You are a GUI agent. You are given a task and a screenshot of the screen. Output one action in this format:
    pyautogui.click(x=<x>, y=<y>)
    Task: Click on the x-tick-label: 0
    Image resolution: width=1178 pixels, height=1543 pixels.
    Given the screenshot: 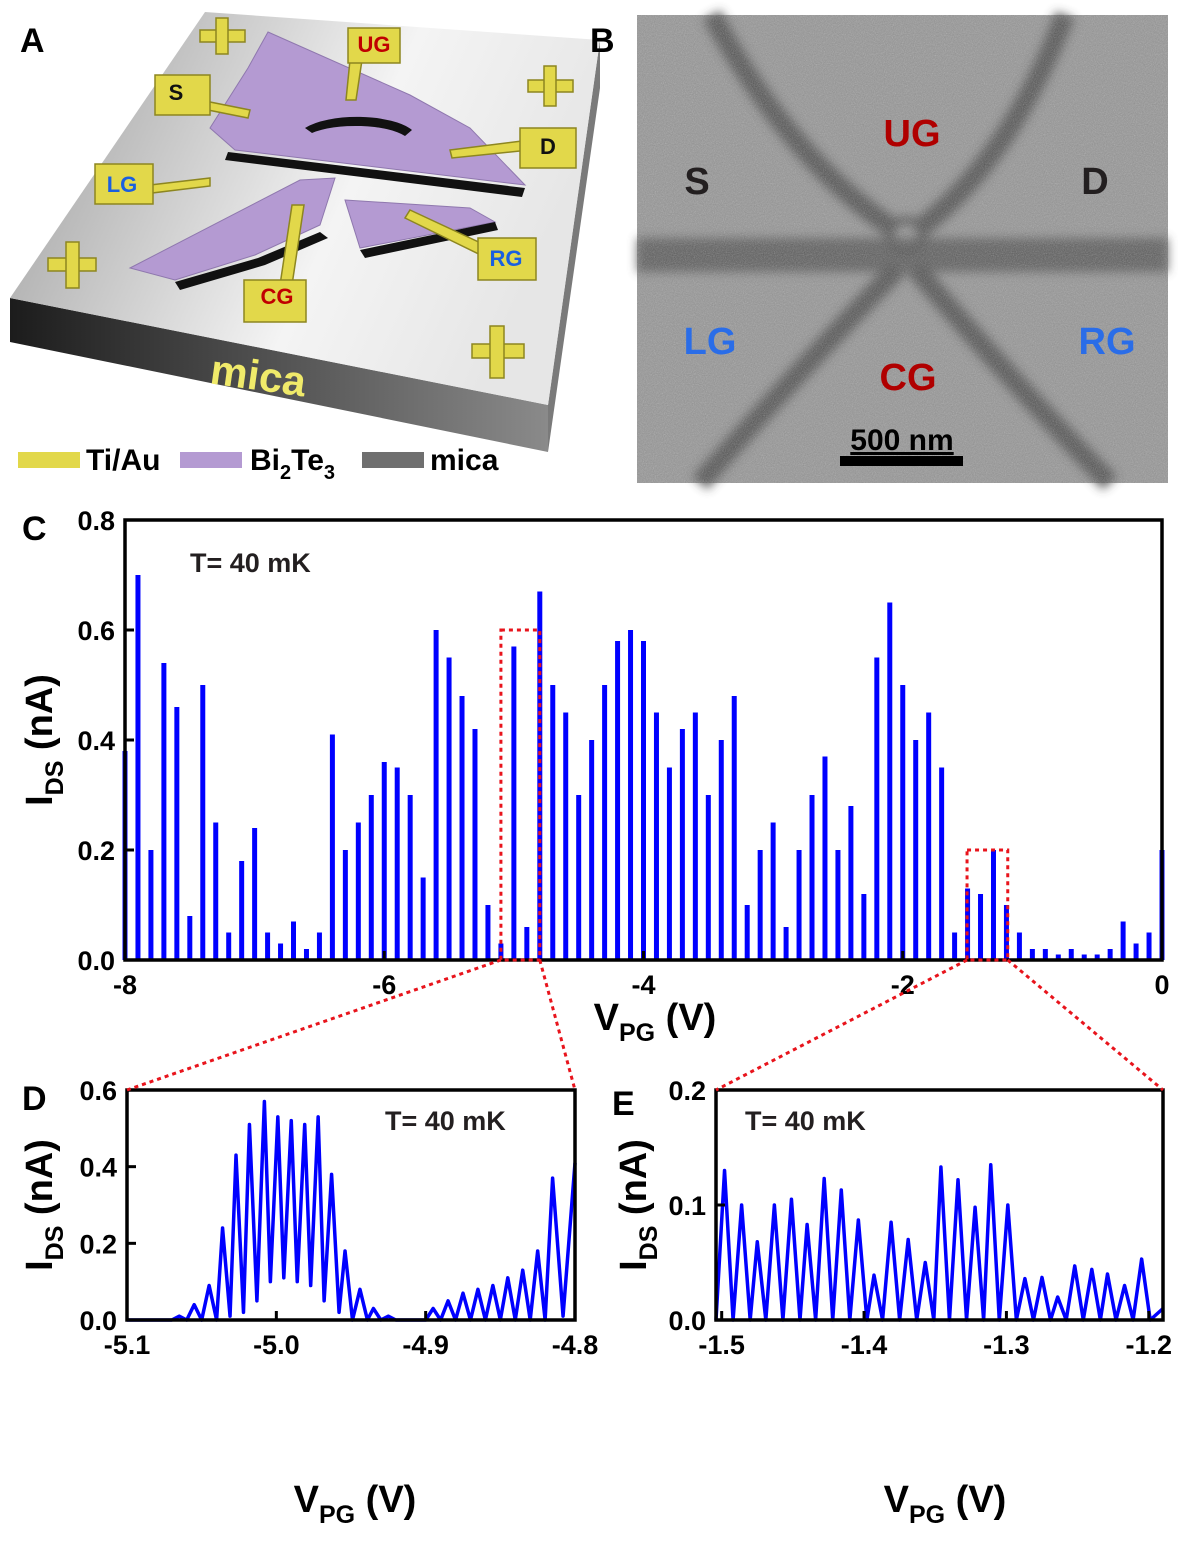 What is the action you would take?
    pyautogui.click(x=1161, y=985)
    